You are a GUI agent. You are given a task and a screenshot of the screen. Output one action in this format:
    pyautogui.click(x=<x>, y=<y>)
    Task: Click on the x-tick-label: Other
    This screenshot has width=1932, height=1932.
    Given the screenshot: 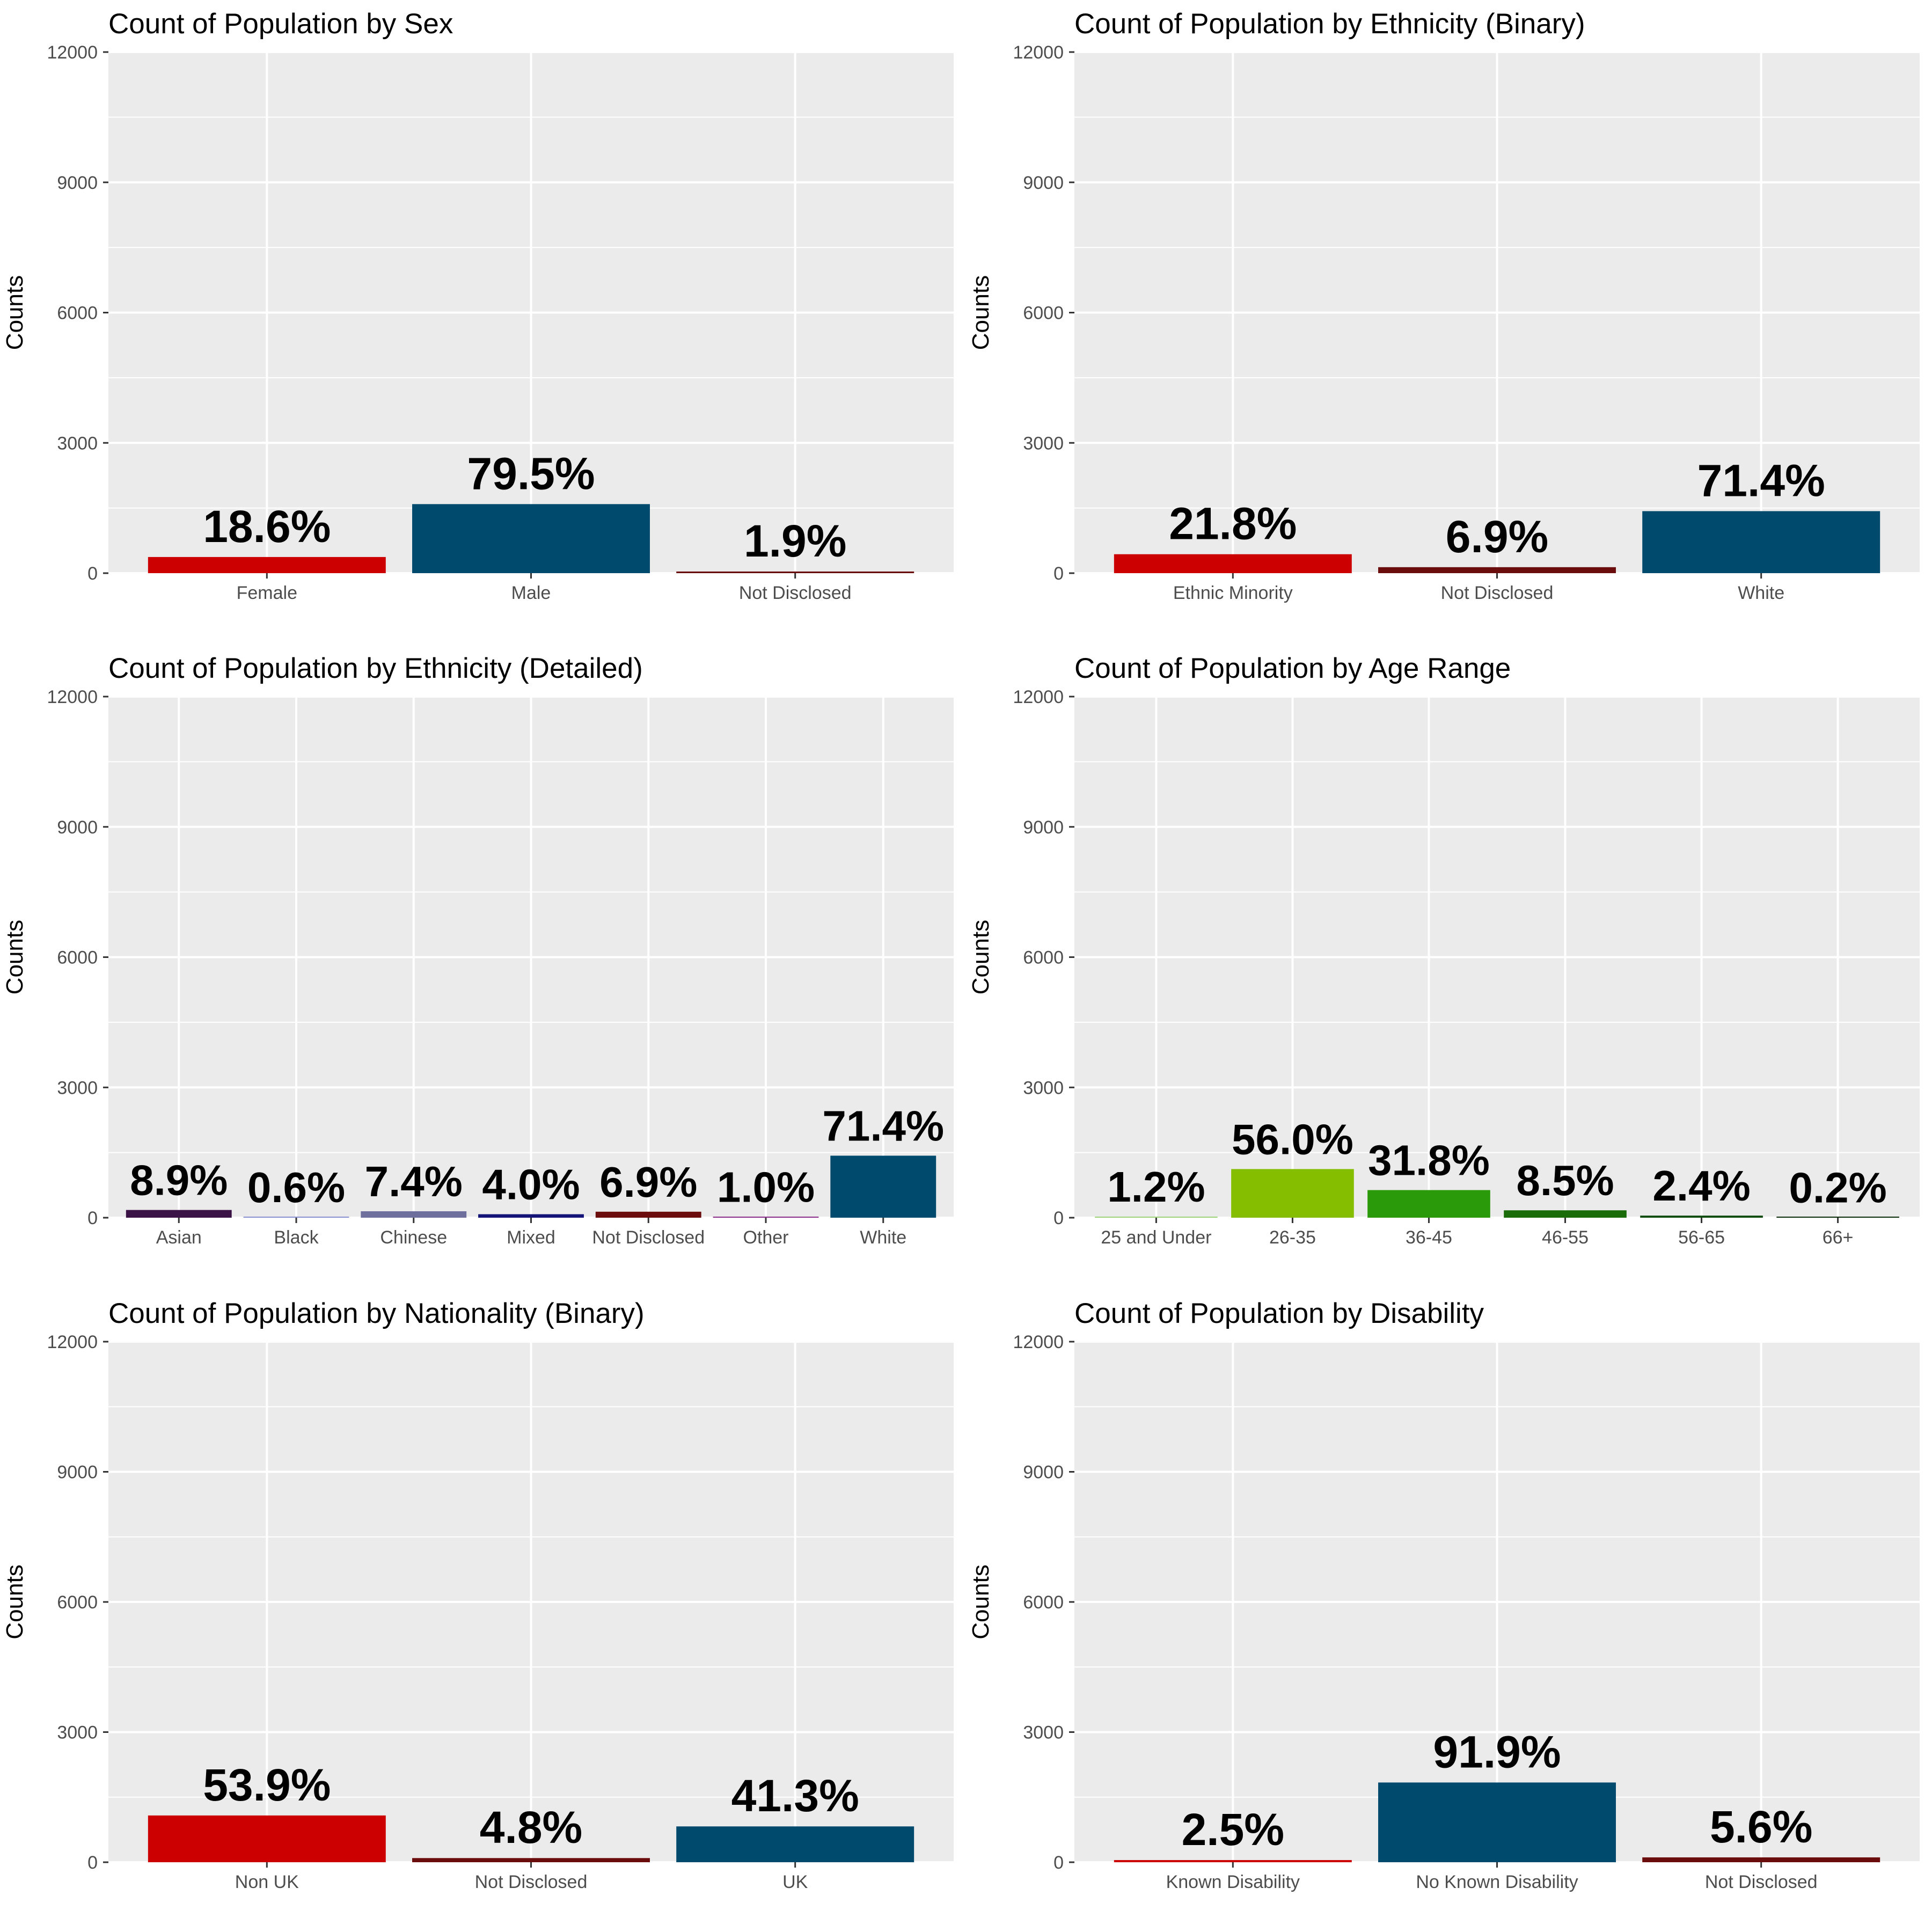 What is the action you would take?
    pyautogui.click(x=765, y=1237)
    